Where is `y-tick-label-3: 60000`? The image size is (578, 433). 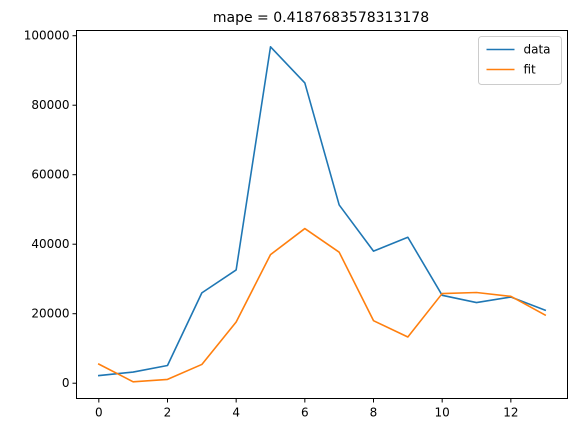 y-tick-label-3: 60000 is located at coordinates (50, 175).